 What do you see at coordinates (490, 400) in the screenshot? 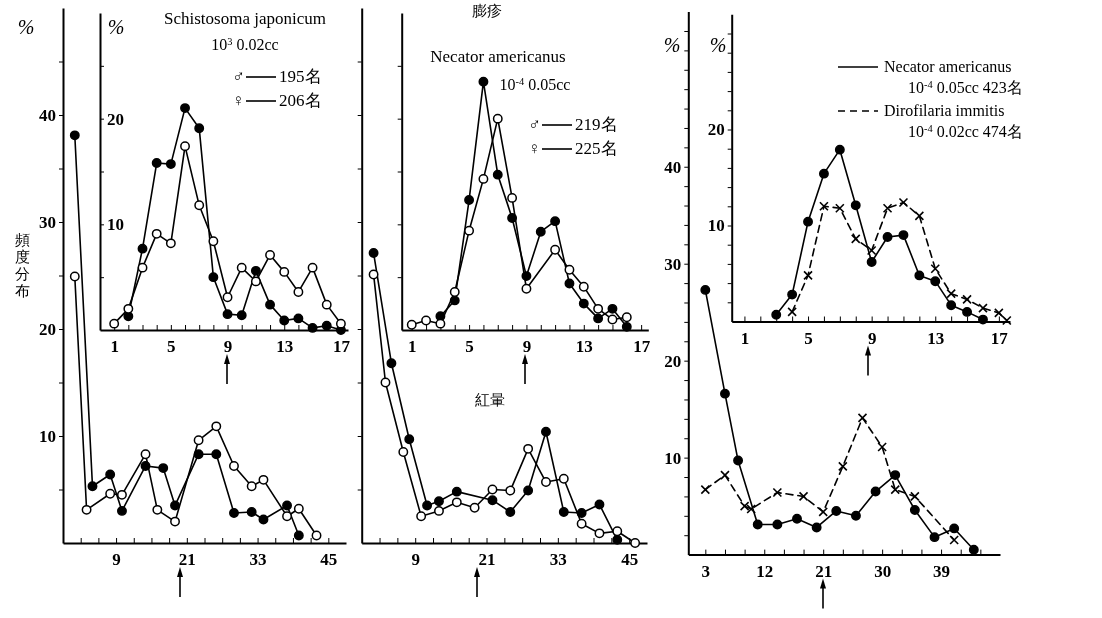
I see `annotation: 紅暈` at bounding box center [490, 400].